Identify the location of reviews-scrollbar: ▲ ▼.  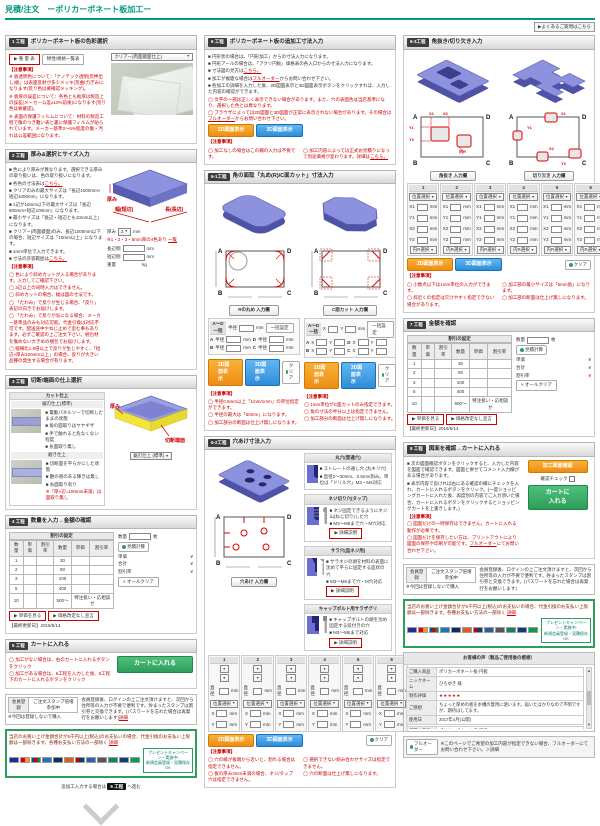
(589, 697).